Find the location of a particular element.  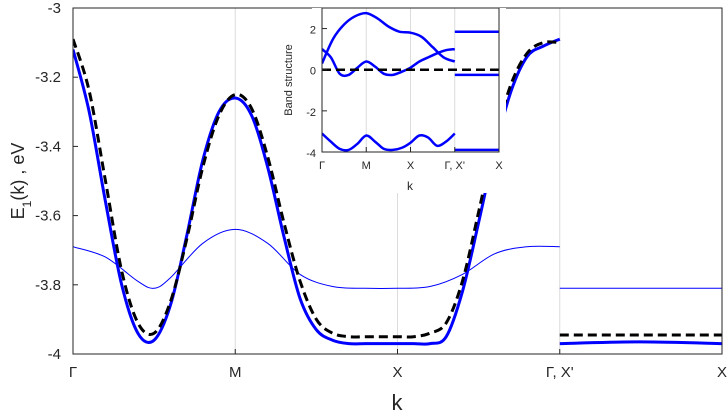

main-x-ticks: Γ M X Γ, X' X is located at coordinates (398, 365).